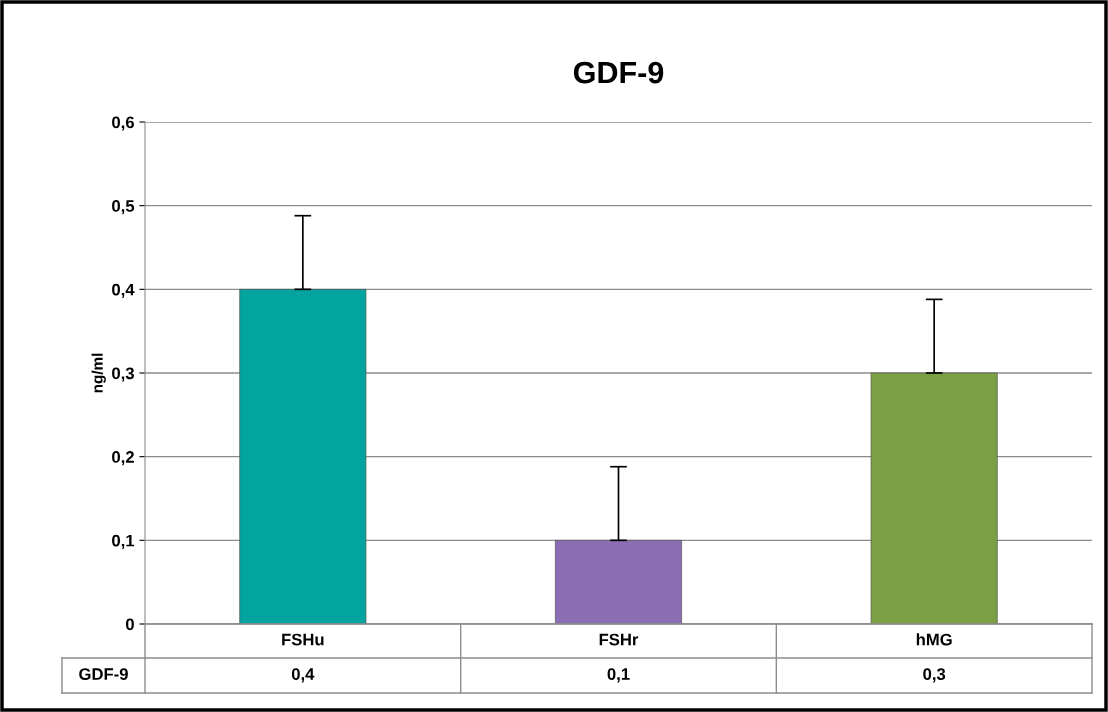  I want to click on y-tick-label: 0,5, so click(123, 207).